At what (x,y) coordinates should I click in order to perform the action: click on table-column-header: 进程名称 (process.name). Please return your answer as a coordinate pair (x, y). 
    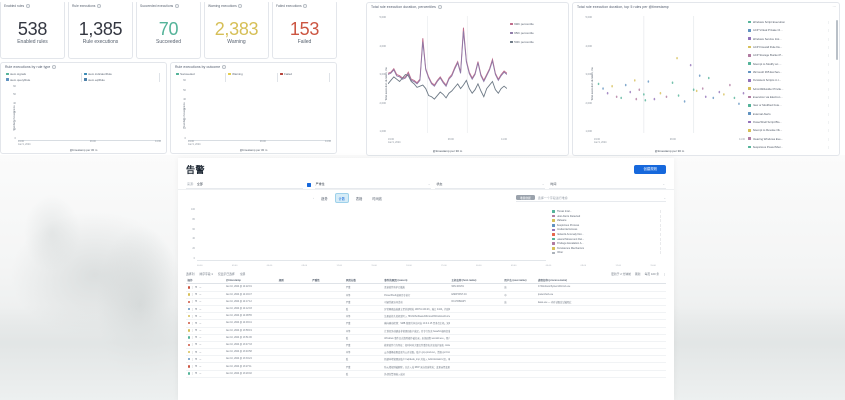
    Looking at the image, I should click on (601, 281).